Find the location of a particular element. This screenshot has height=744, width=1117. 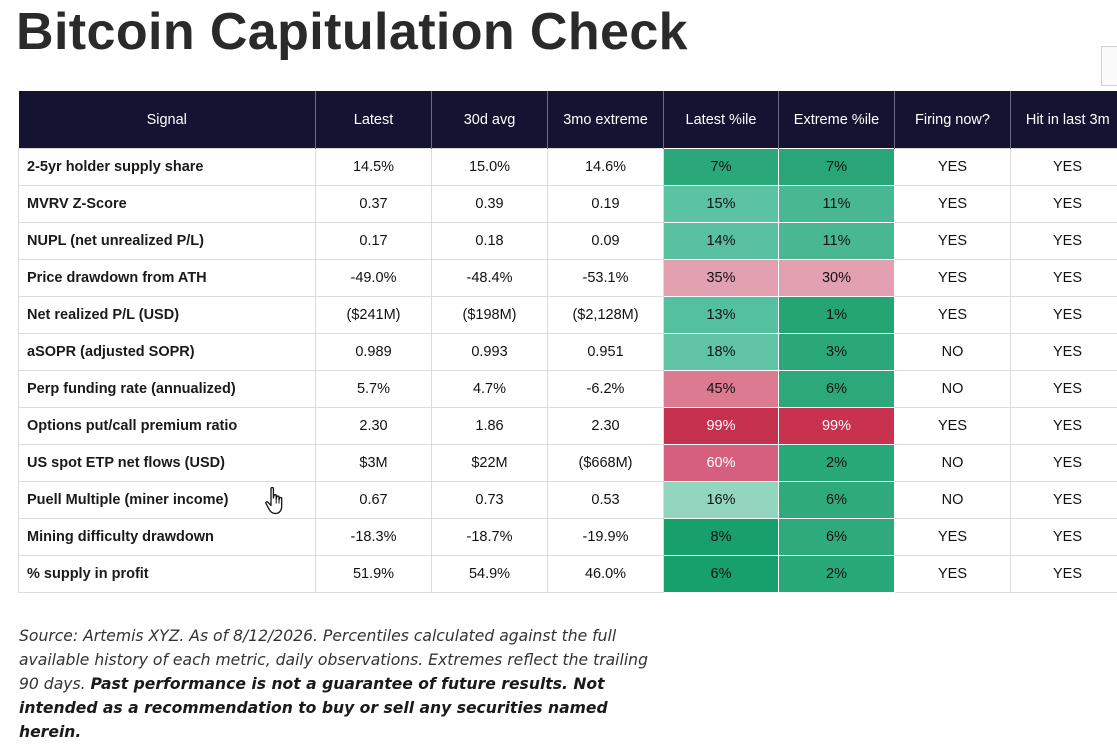

cell-signal: aSOPR (adjusted SOPR) is located at coordinates (167, 352).